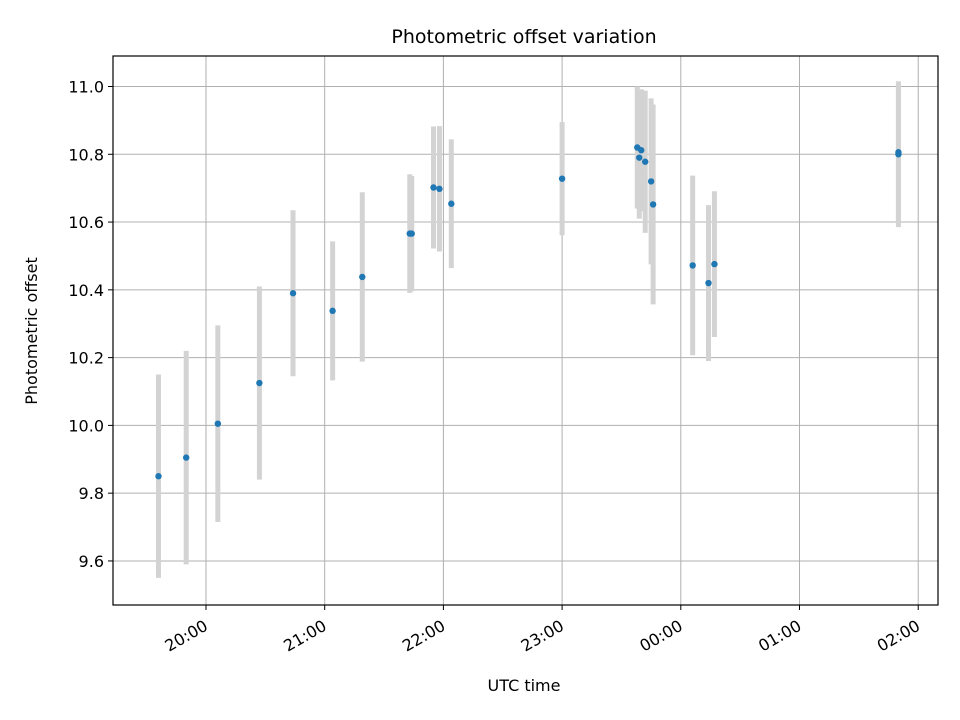 The width and height of the screenshot is (960, 720). I want to click on x-tick-label: 00:00, so click(660, 636).